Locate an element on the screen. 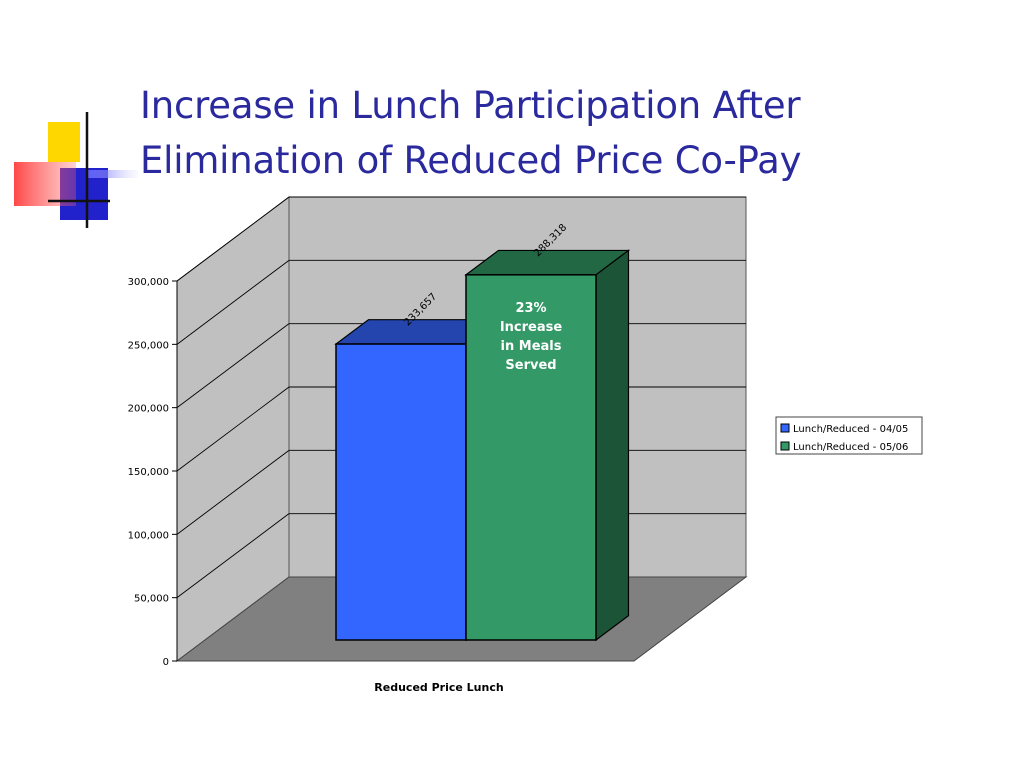  bar-annotation-line: Increase is located at coordinates (531, 327).